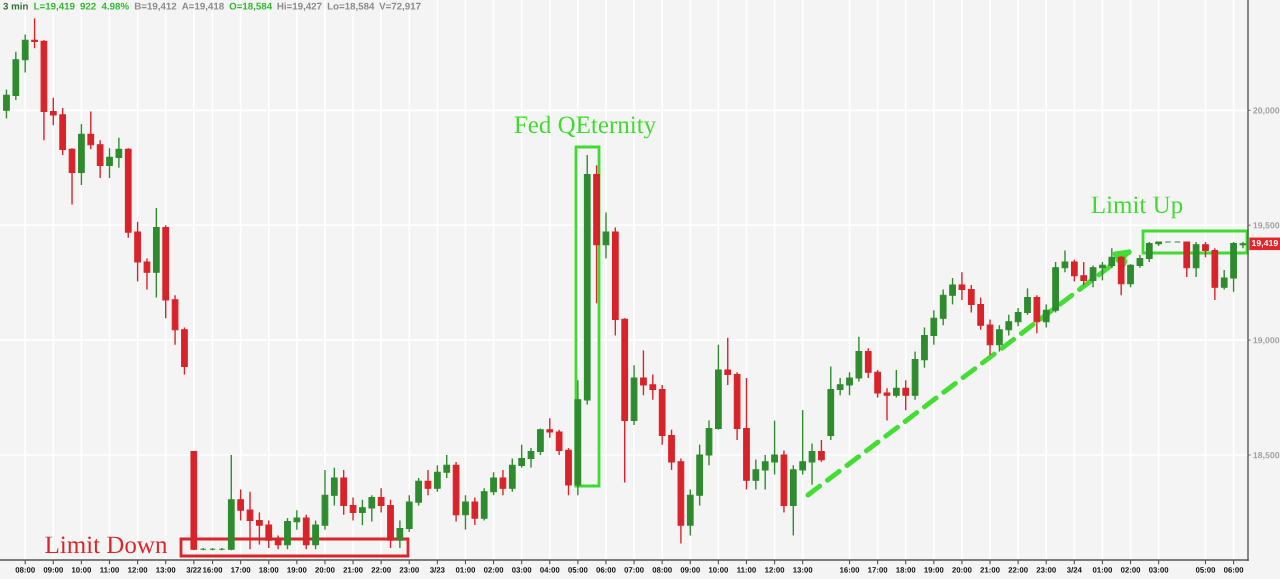 Image resolution: width=1280 pixels, height=579 pixels. What do you see at coordinates (299, 7) in the screenshot?
I see `annotation: Hi=19,427` at bounding box center [299, 7].